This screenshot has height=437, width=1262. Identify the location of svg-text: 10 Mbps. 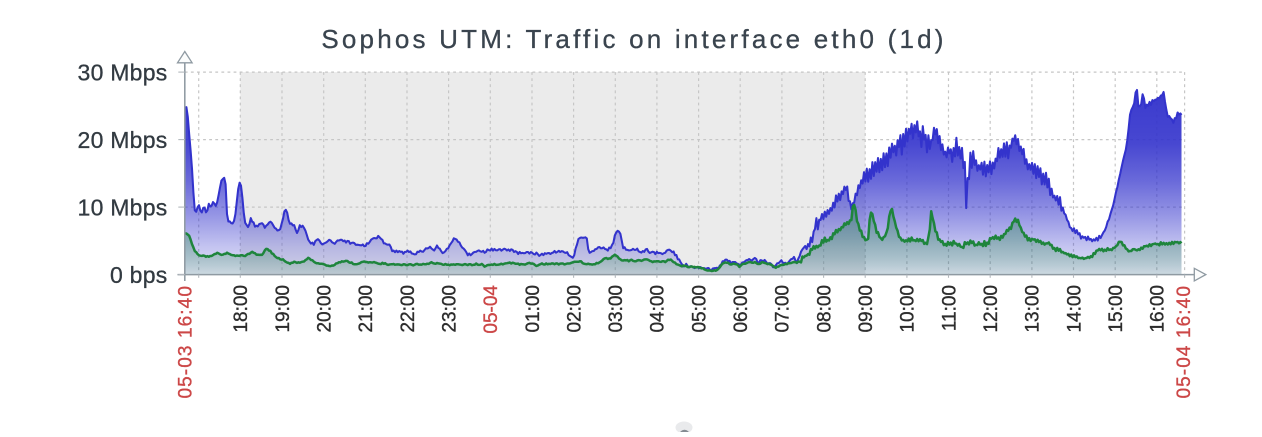
(123, 207).